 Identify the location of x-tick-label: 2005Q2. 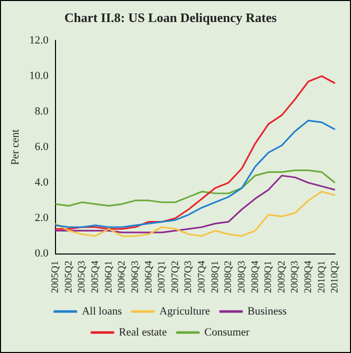
(68, 277).